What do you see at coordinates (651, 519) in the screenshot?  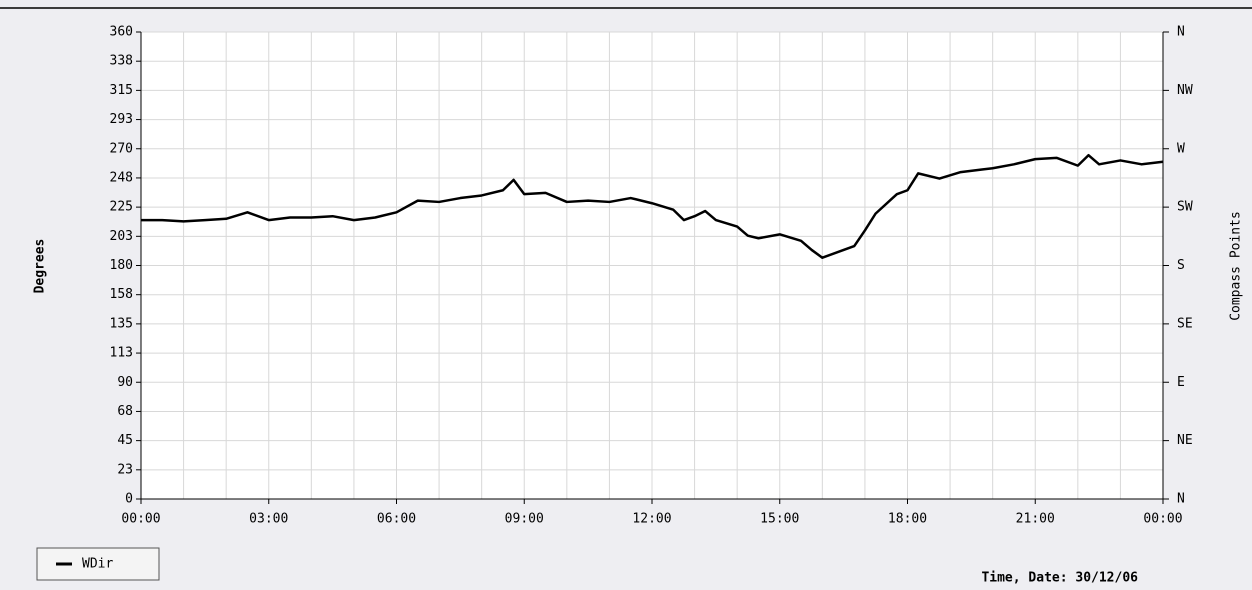 I see `x-tick-label: 12:00` at bounding box center [651, 519].